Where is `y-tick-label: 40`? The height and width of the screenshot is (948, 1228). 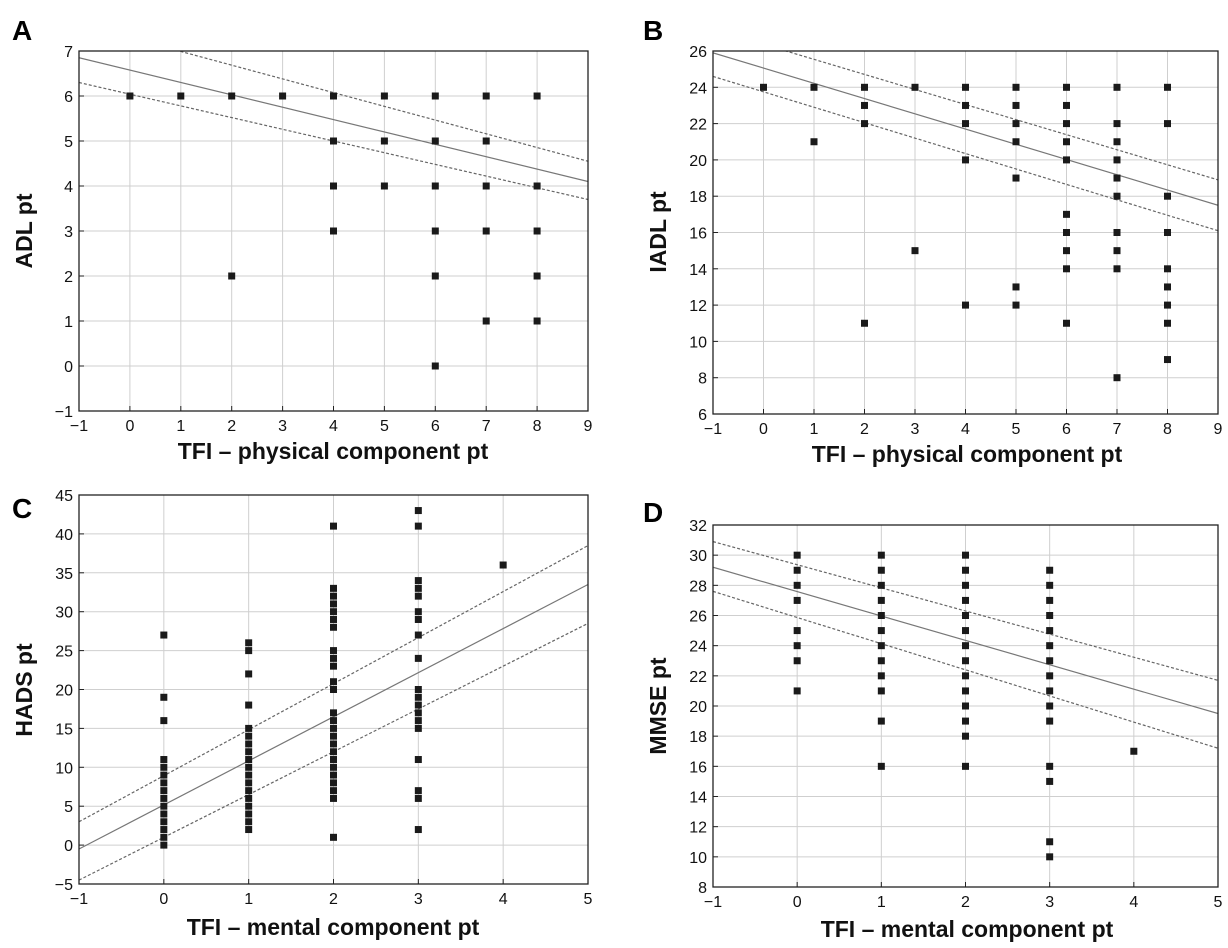 y-tick-label: 40 is located at coordinates (64, 535).